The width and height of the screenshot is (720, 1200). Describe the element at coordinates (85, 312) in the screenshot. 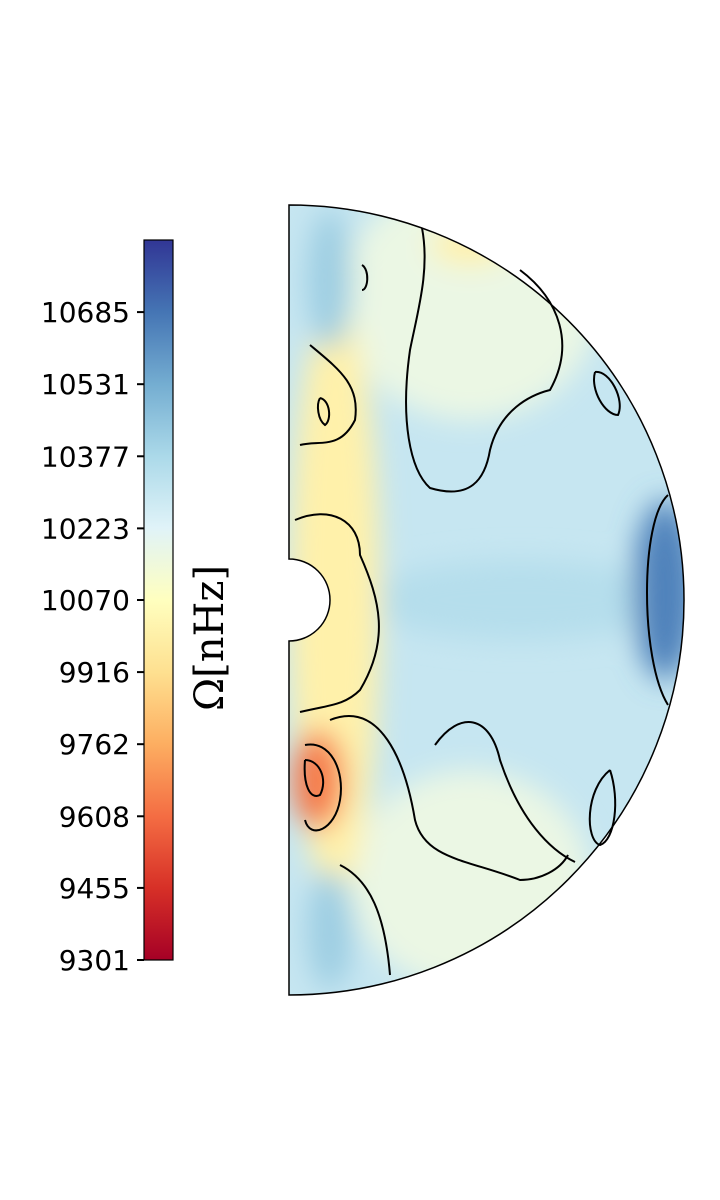

I see `colorbar-tick-label: 10685` at that location.